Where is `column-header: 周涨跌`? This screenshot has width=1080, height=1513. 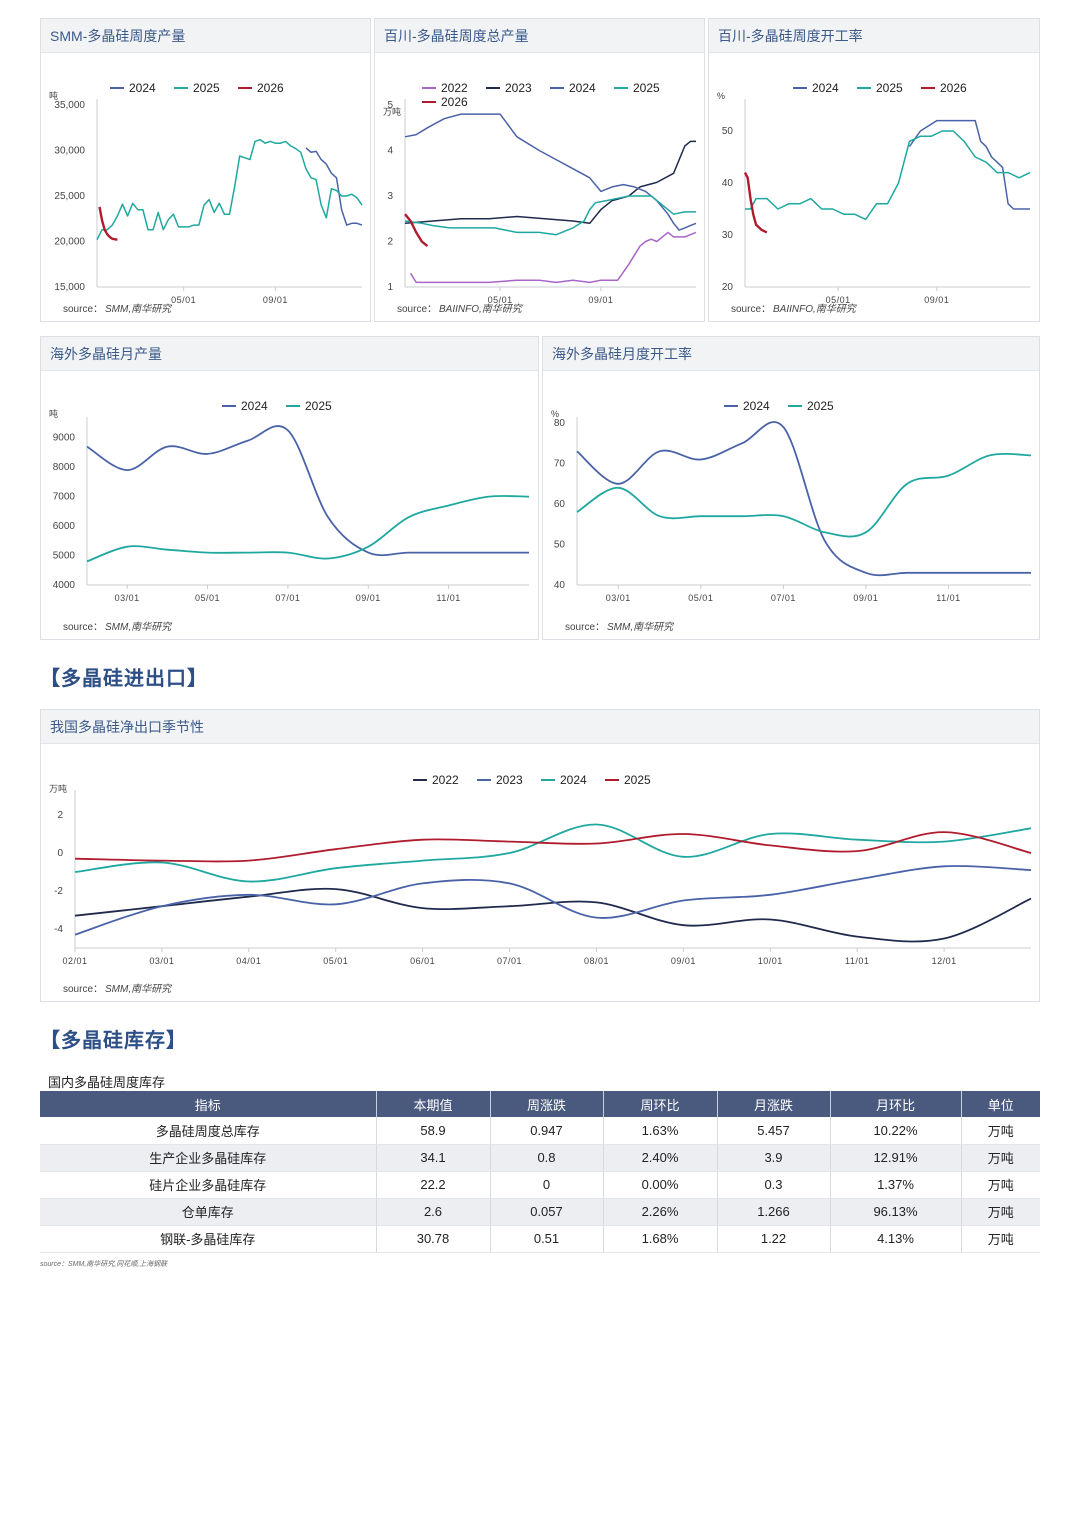
column-header: 周涨跌 is located at coordinates (547, 1104).